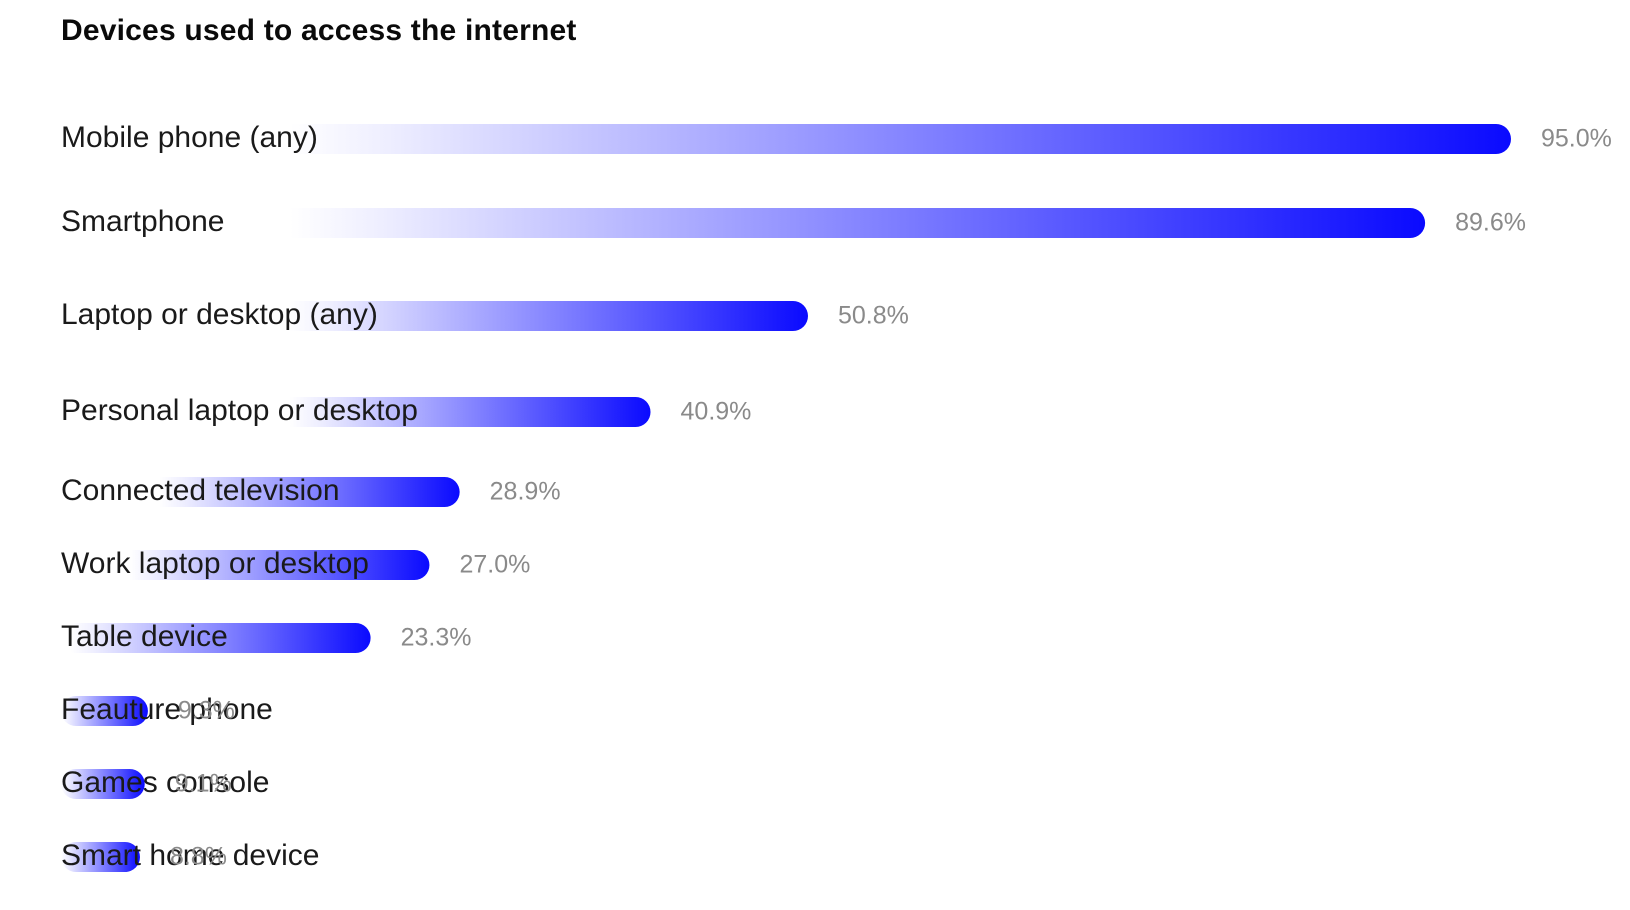 The width and height of the screenshot is (1630, 910). I want to click on category-label: Mobile phone (any), so click(189, 137).